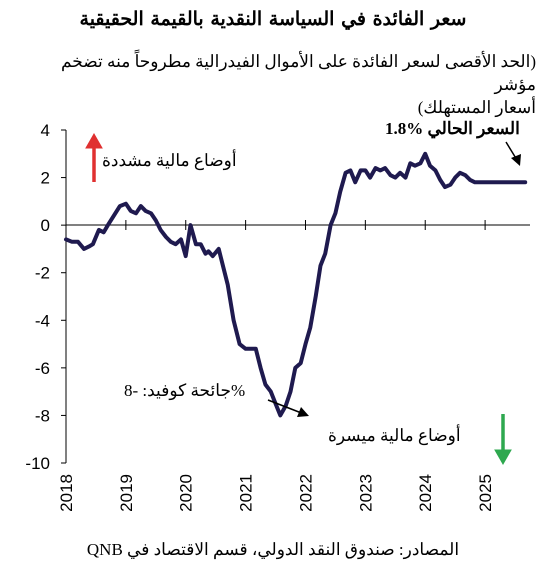  Describe the element at coordinates (503, 440) in the screenshot. I see `loose-conditions-arrow` at that location.